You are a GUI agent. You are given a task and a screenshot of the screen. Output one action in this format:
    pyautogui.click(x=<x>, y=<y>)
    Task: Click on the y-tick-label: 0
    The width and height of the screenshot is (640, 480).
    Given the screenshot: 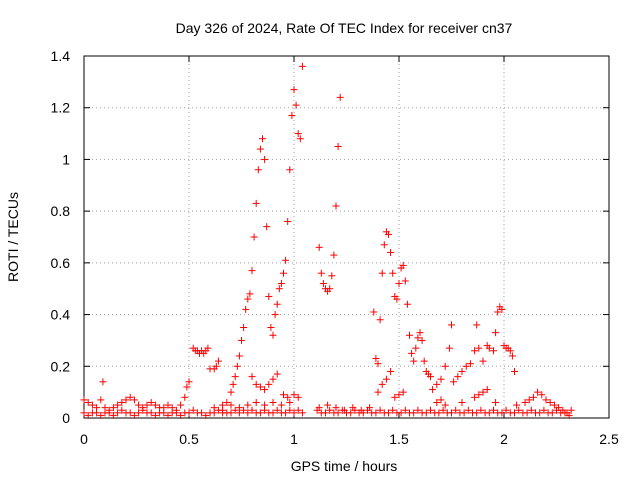 What is the action you would take?
    pyautogui.click(x=66, y=418)
    